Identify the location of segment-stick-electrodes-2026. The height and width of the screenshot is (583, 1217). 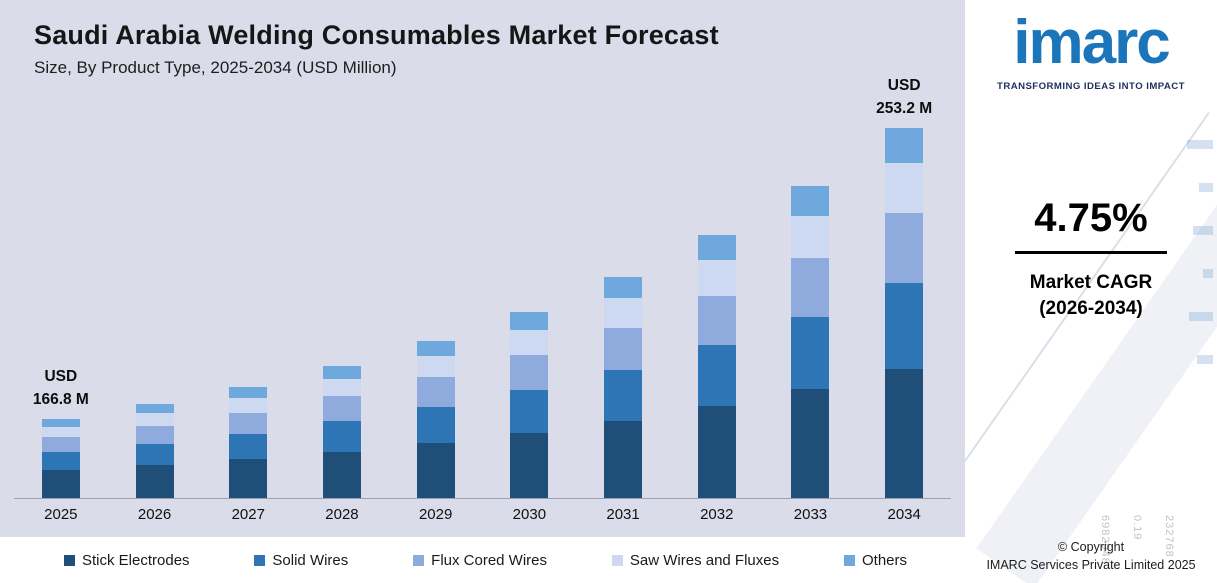
(154, 481).